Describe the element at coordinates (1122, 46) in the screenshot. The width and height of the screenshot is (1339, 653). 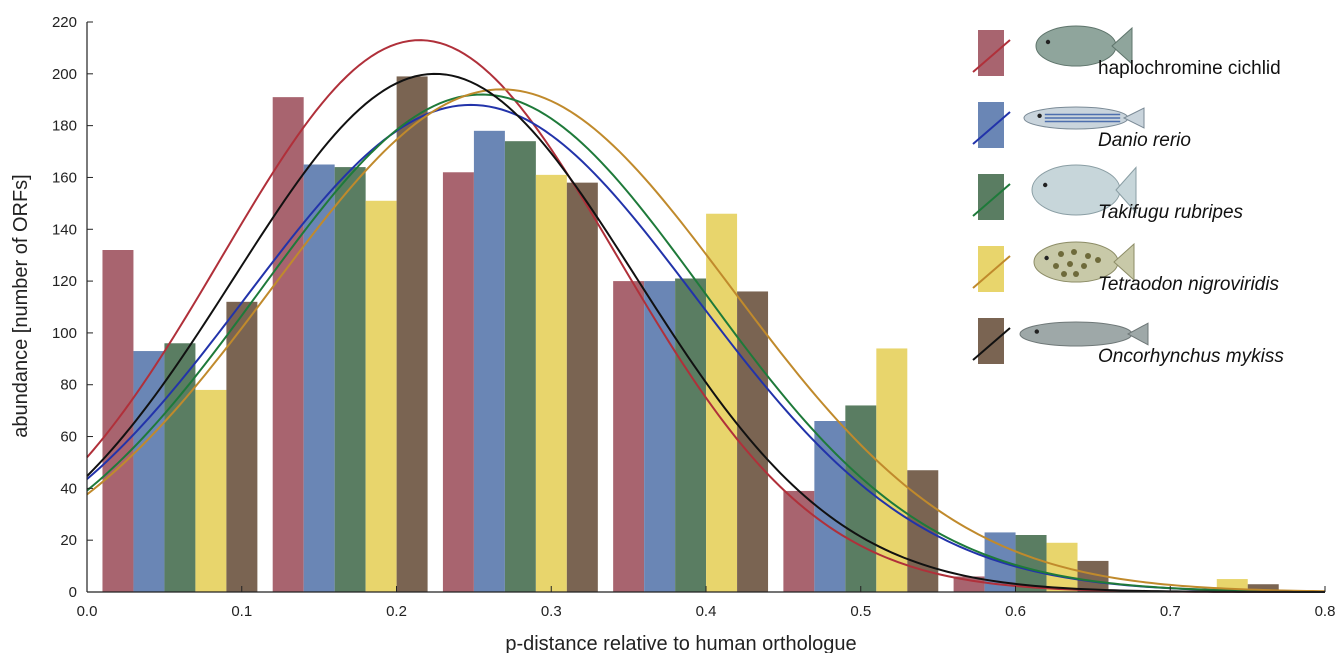
I see `cichlid-fish-icon-tail` at that location.